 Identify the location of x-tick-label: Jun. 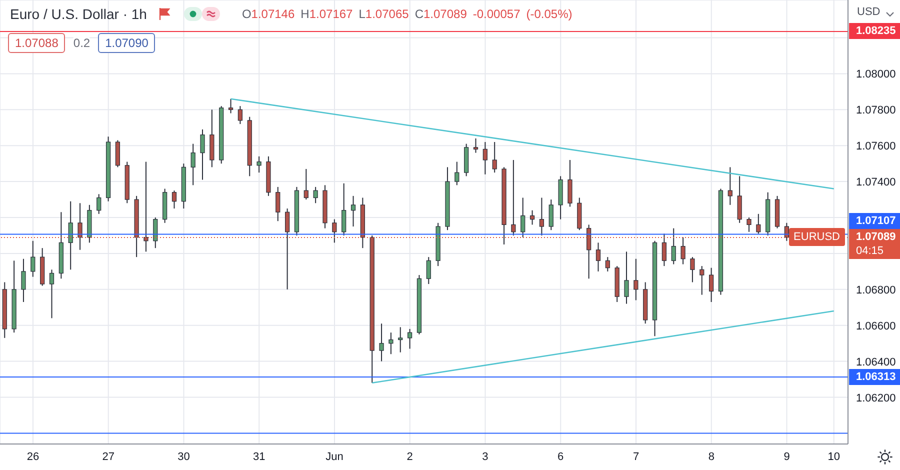
(335, 456).